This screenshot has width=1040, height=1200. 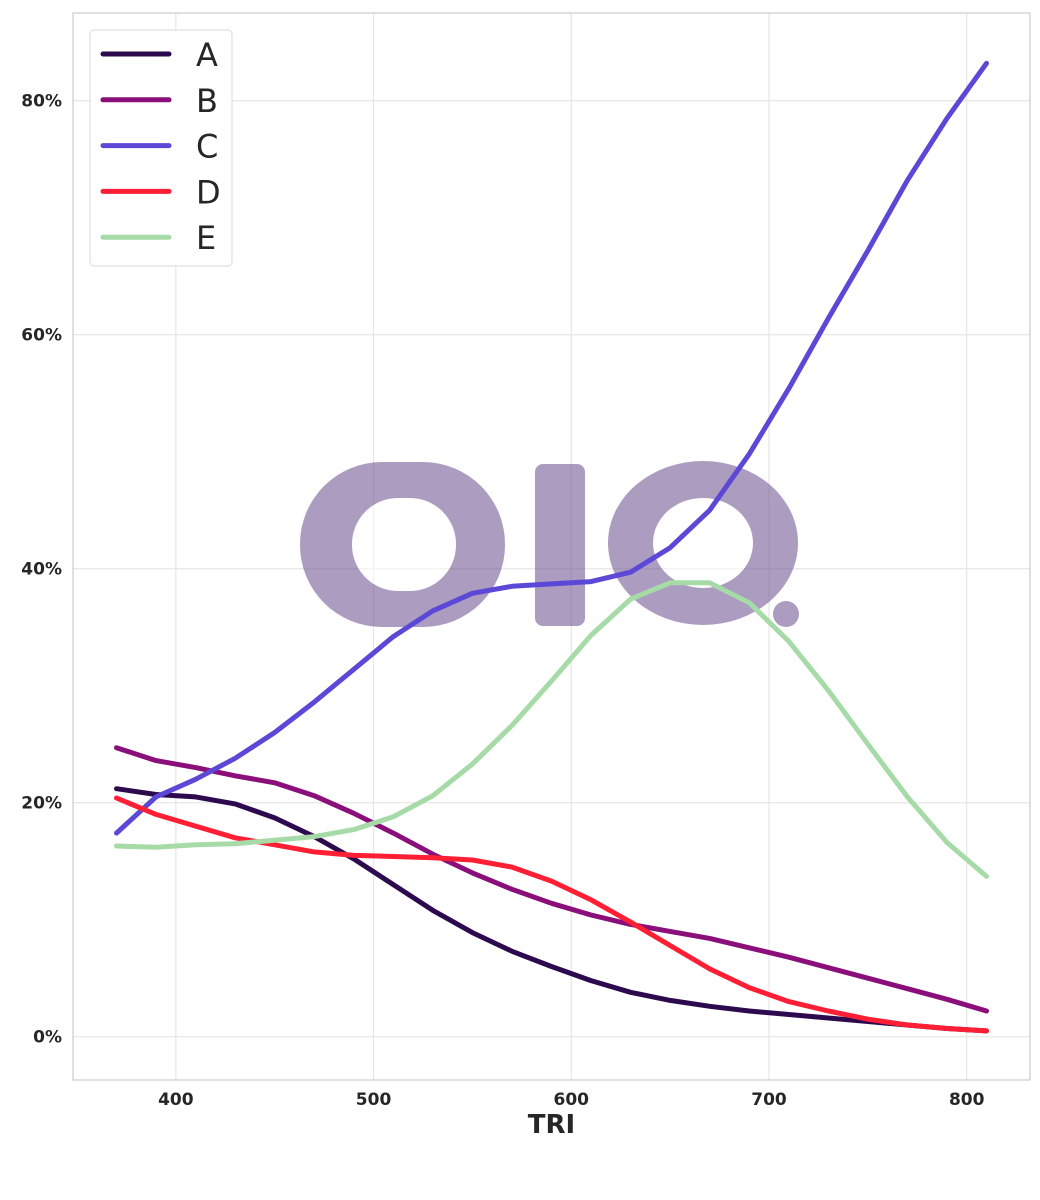 What do you see at coordinates (967, 1100) in the screenshot?
I see `x-tick-label: 800` at bounding box center [967, 1100].